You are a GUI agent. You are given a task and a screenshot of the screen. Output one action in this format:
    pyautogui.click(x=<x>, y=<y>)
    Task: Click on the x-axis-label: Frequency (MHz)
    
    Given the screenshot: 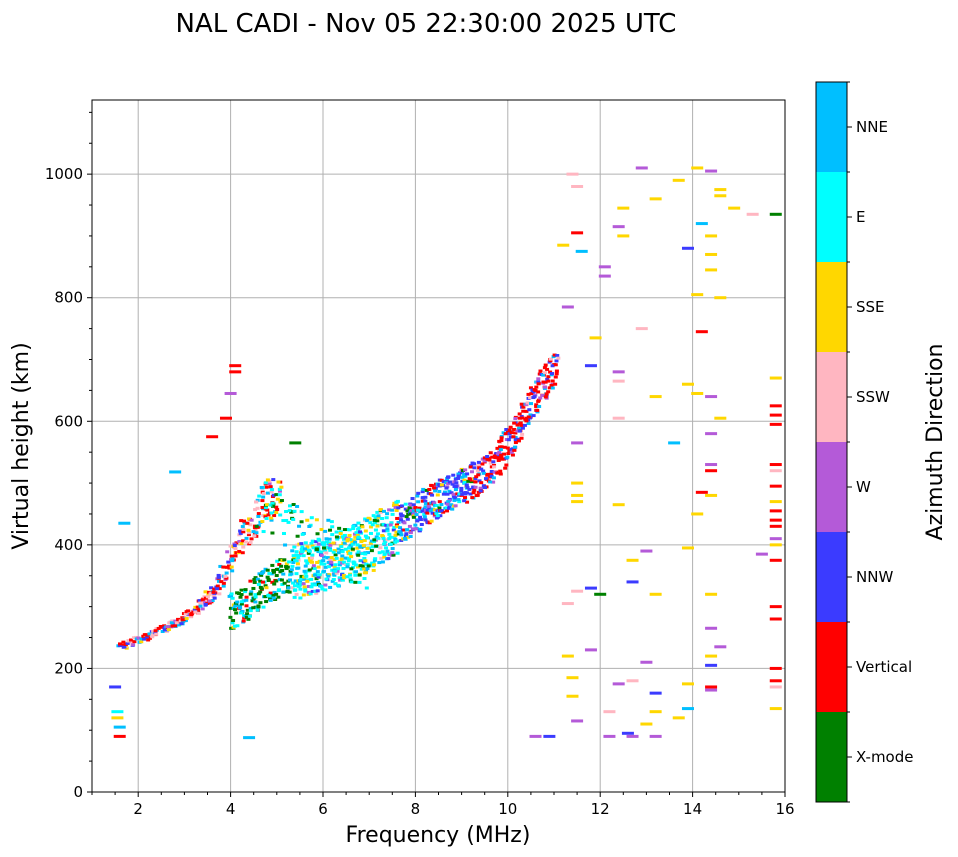 What is the action you would take?
    pyautogui.click(x=438, y=835)
    